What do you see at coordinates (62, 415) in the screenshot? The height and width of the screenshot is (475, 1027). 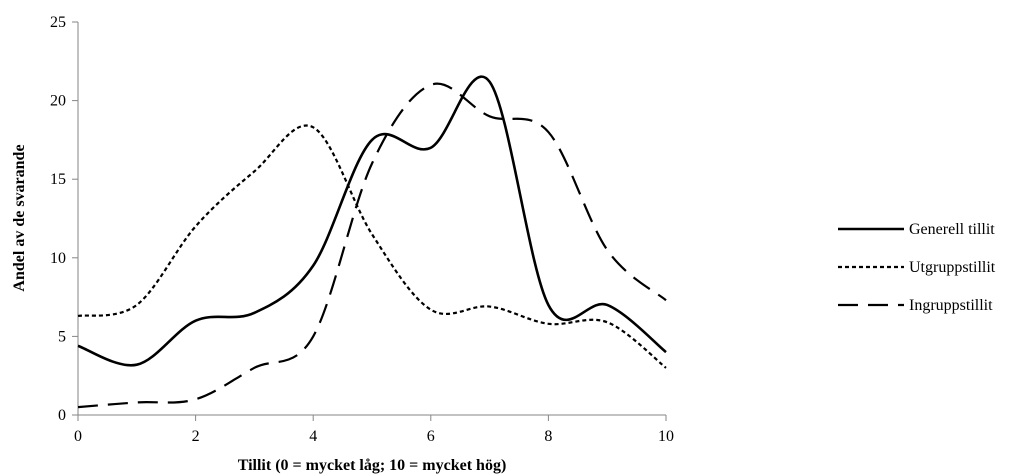 I see `y-tick-label: 0` at bounding box center [62, 415].